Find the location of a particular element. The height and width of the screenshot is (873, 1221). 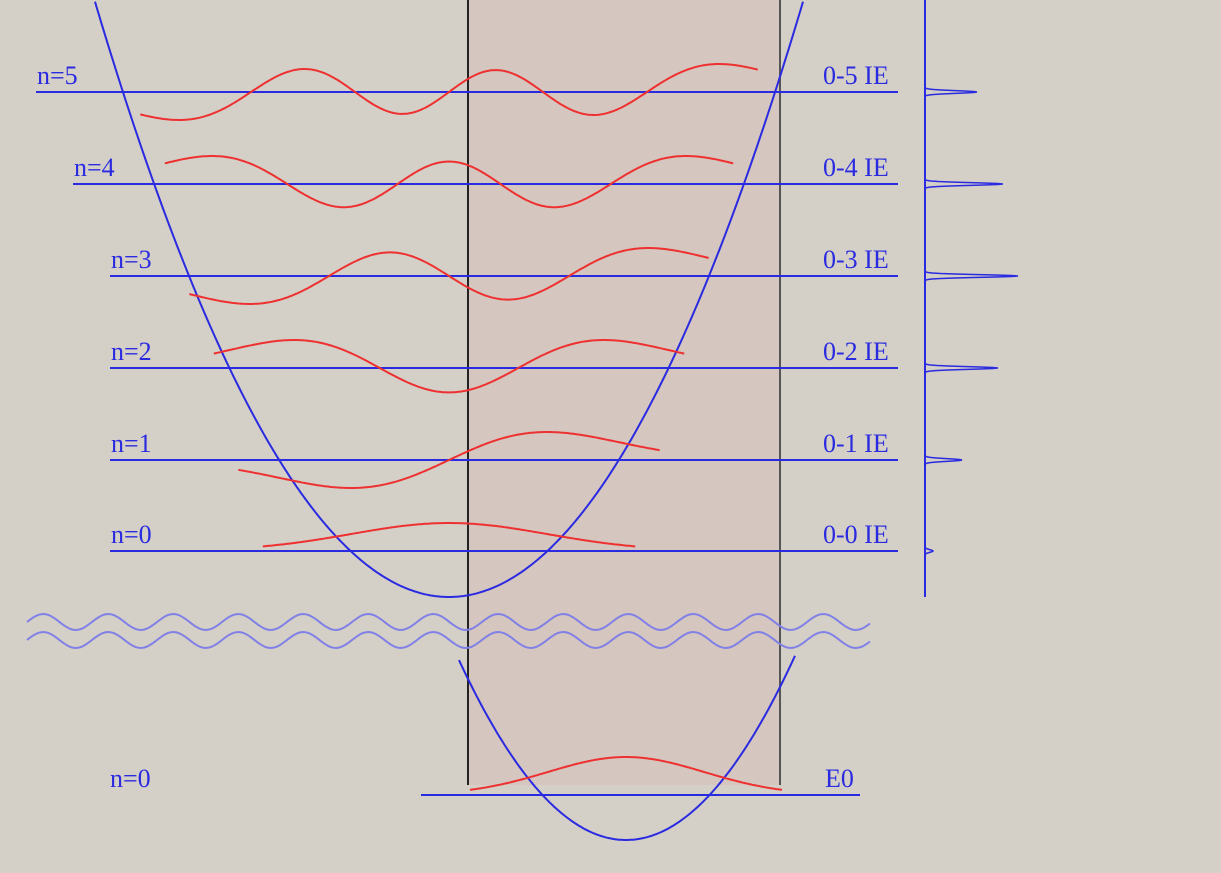

transition-label: 0-2 IE is located at coordinates (856, 351).